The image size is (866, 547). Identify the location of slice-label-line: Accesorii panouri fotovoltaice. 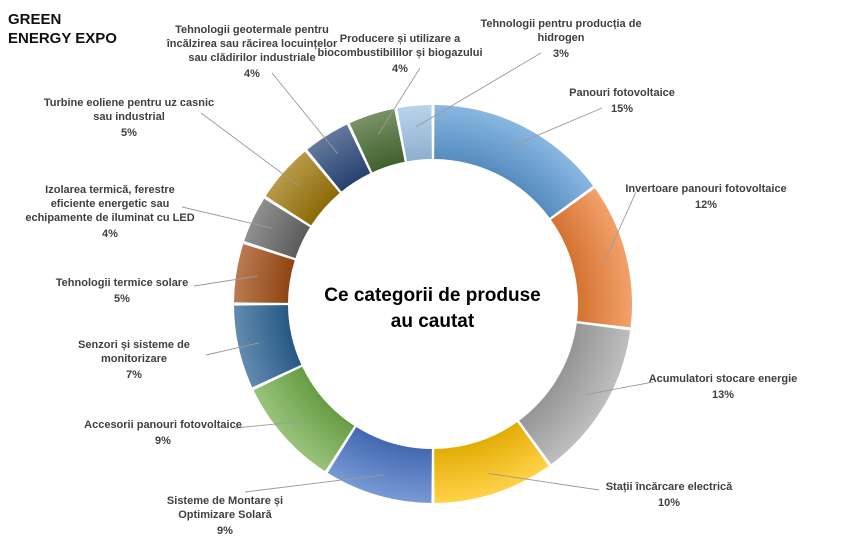
(163, 425).